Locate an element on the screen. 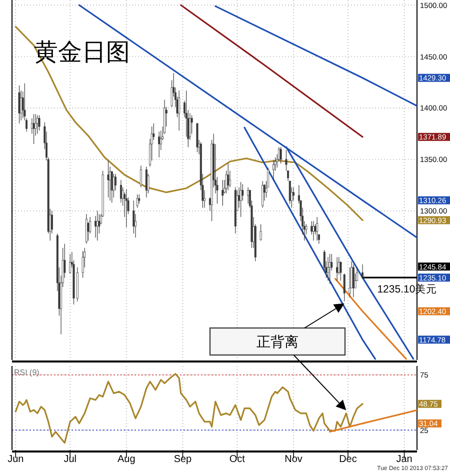  x-tick-label: Nov is located at coordinates (293, 459).